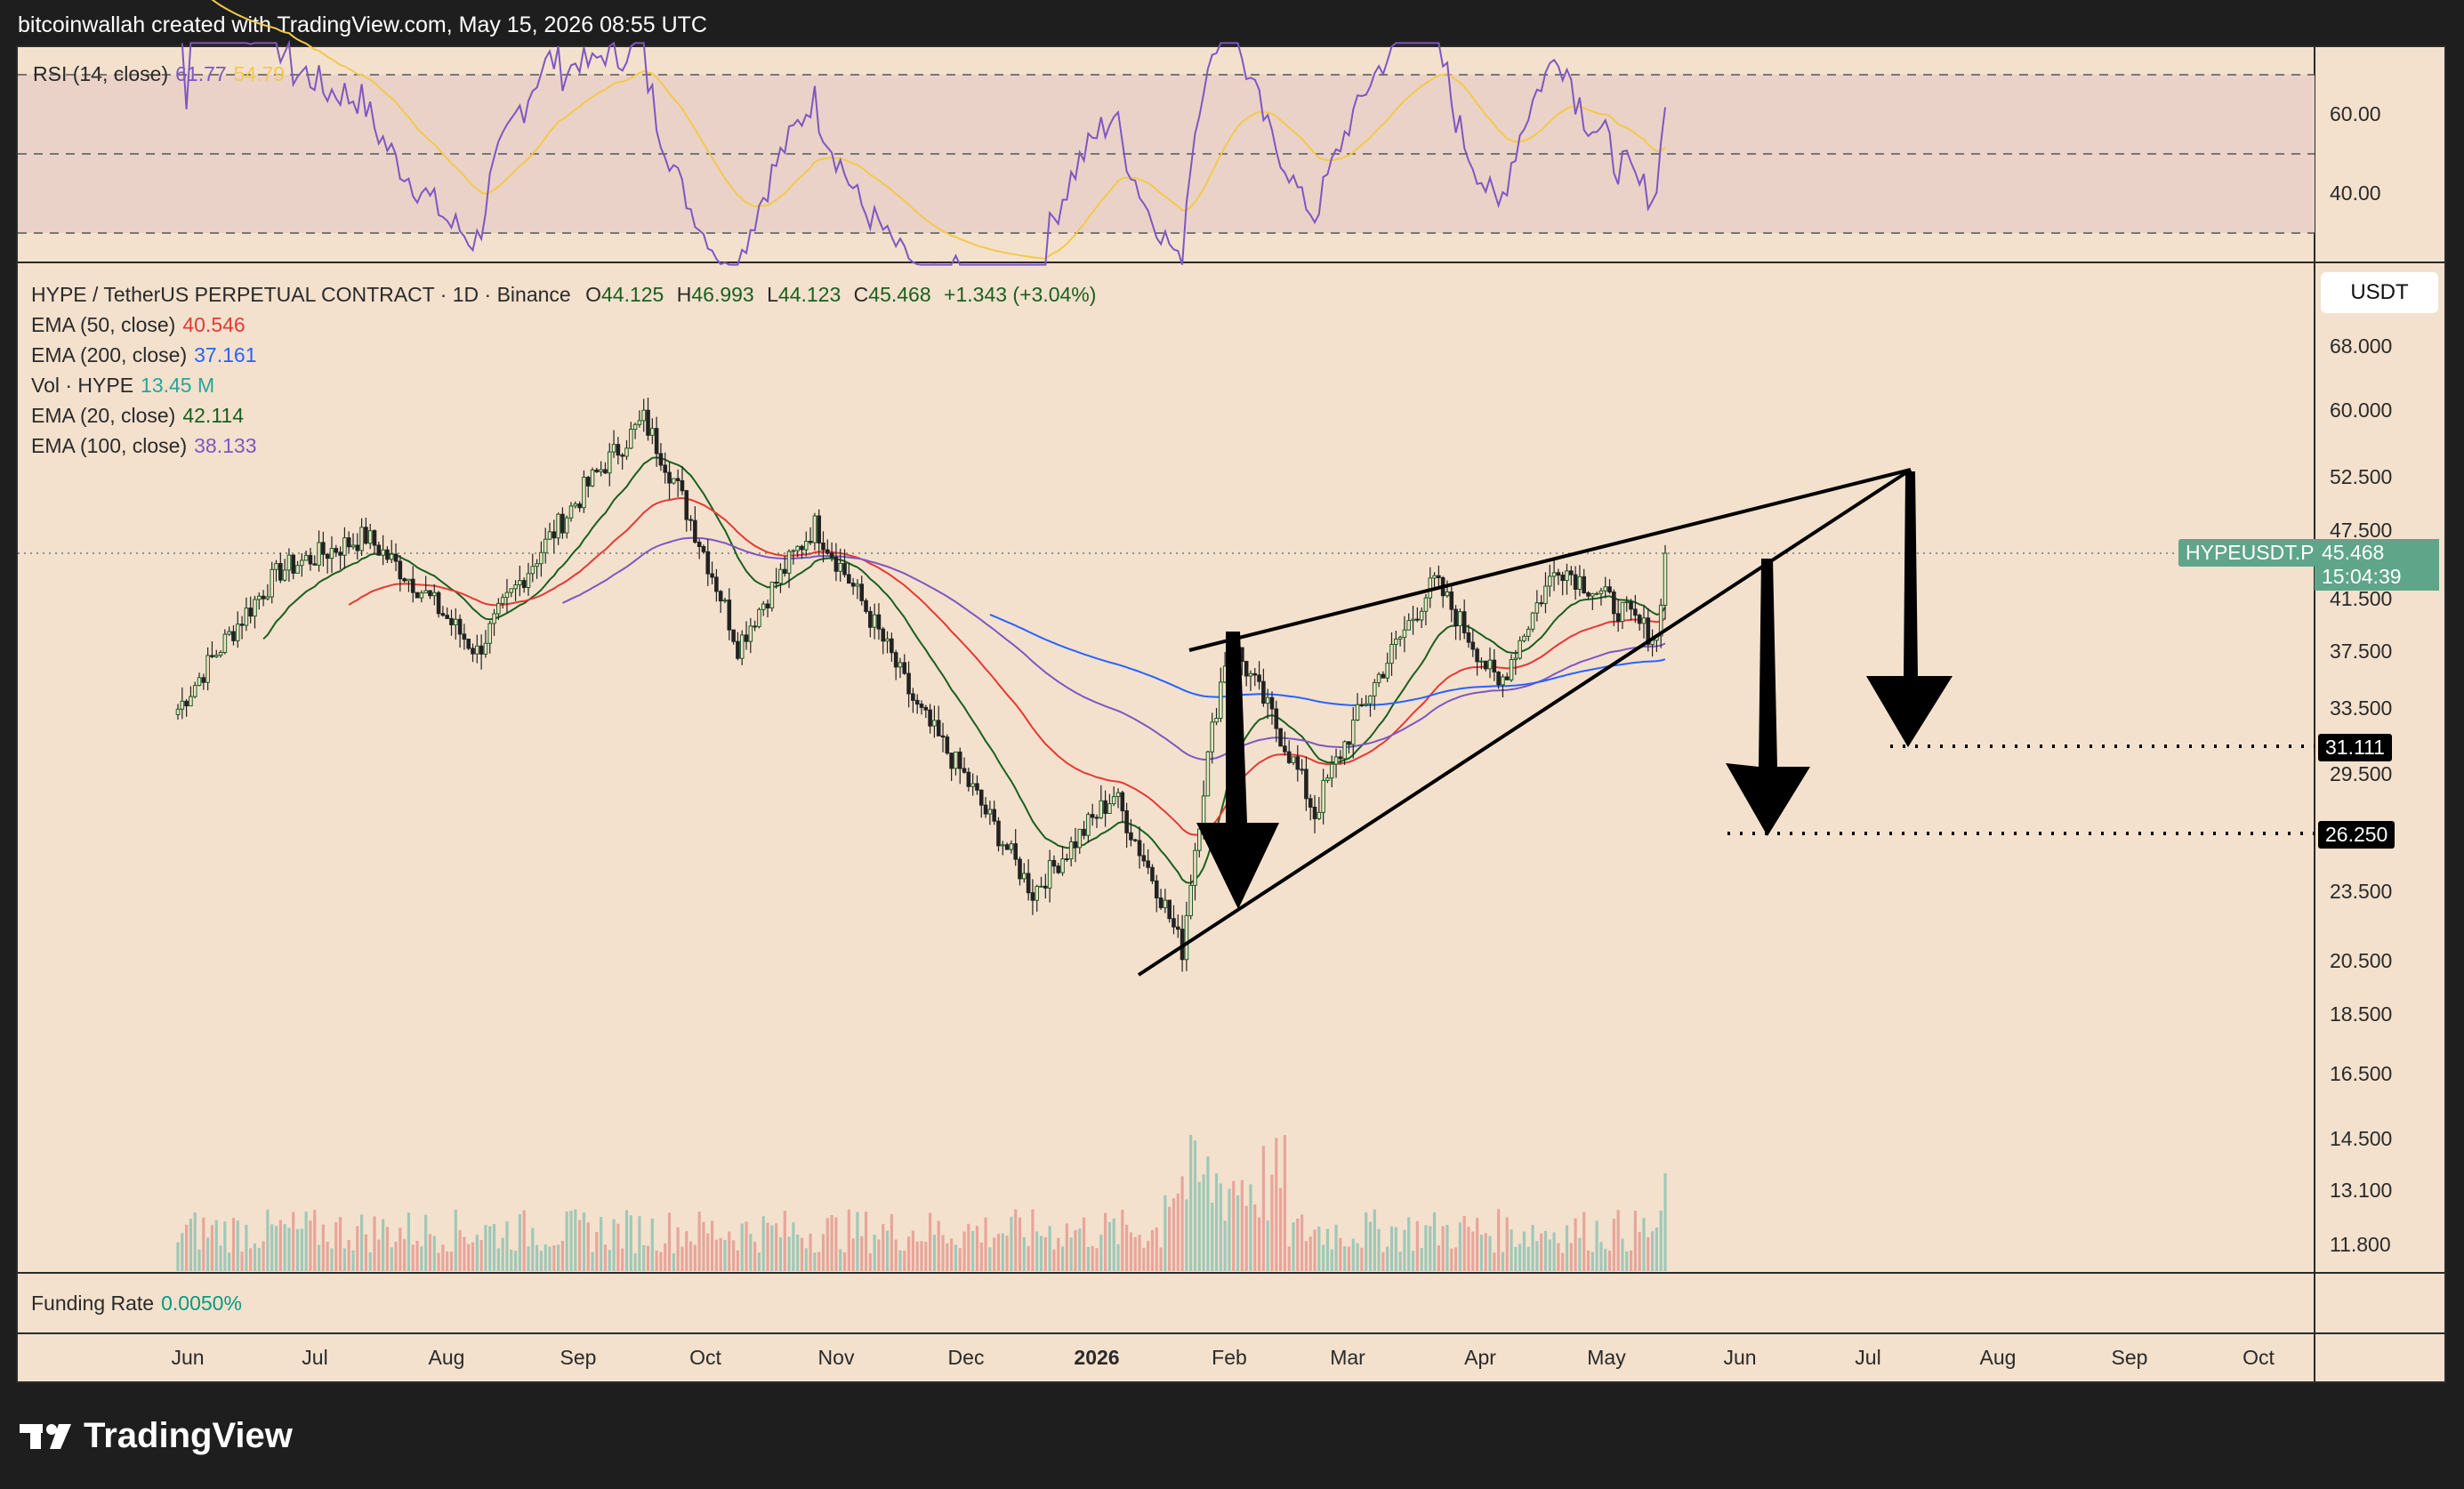 This screenshot has width=2464, height=1489. I want to click on indicator-value: 13.45 M, so click(178, 385).